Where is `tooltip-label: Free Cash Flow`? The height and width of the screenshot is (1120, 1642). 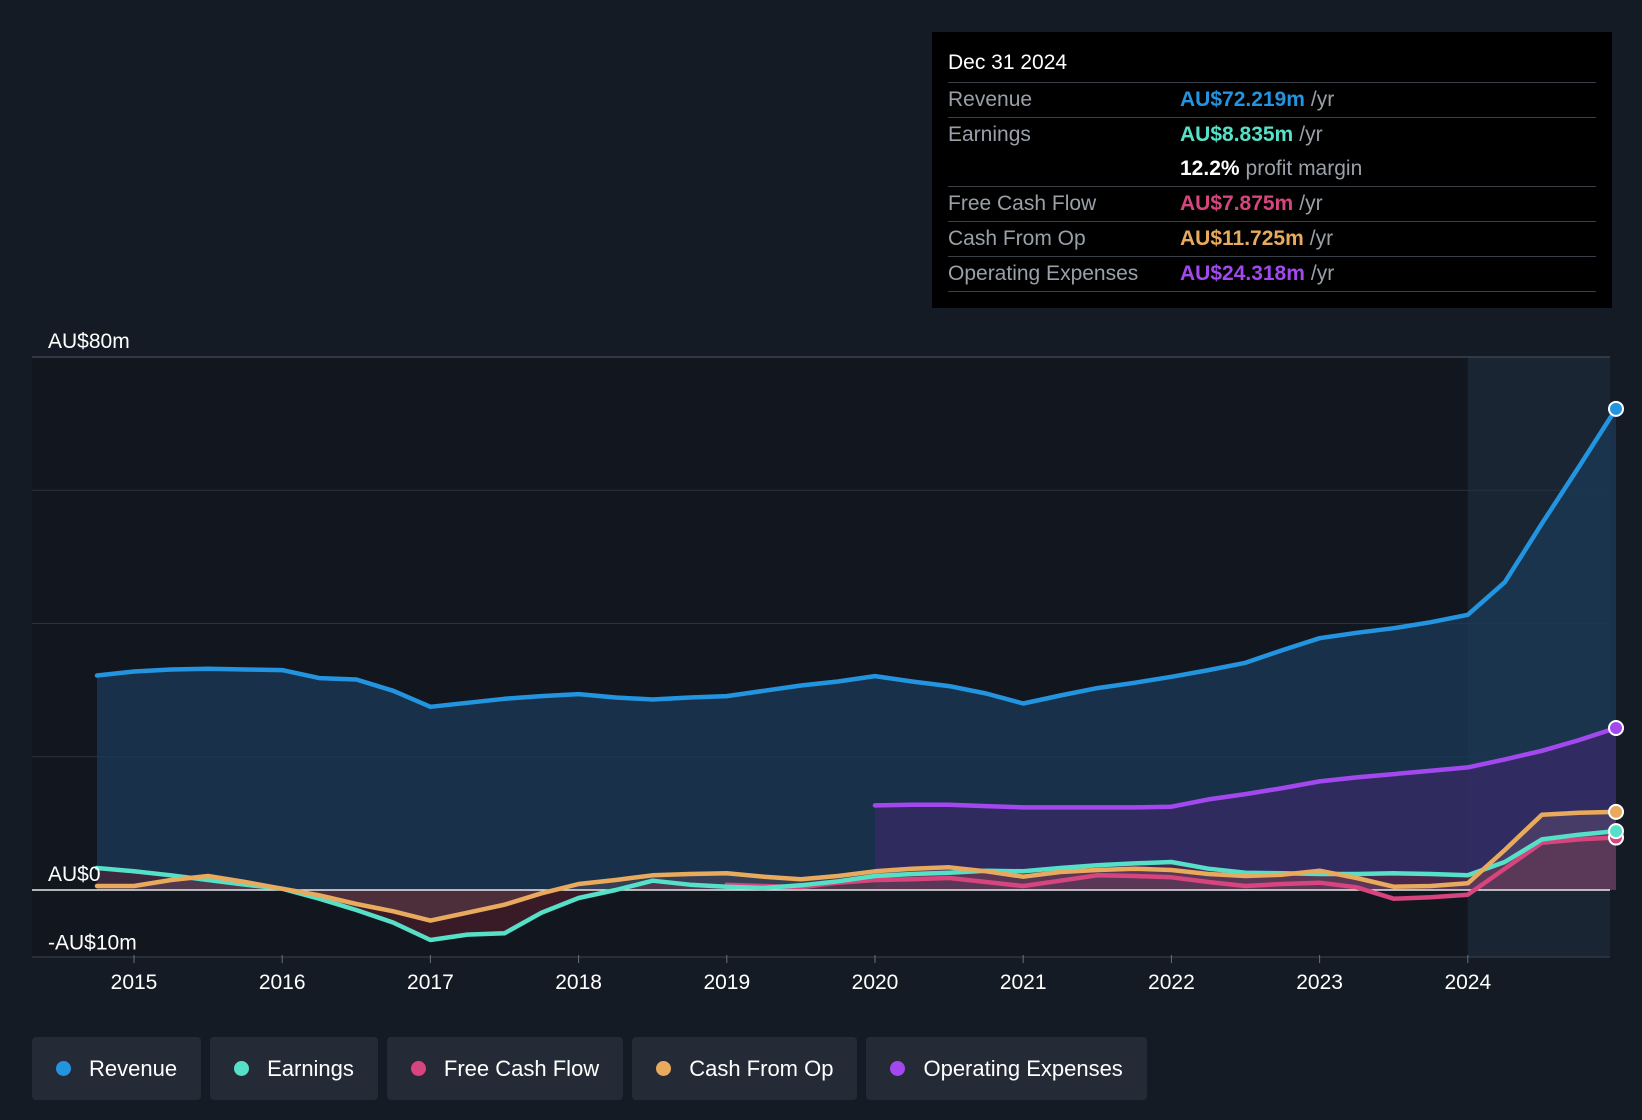
tooltip-label: Free Cash Flow is located at coordinates (1022, 203).